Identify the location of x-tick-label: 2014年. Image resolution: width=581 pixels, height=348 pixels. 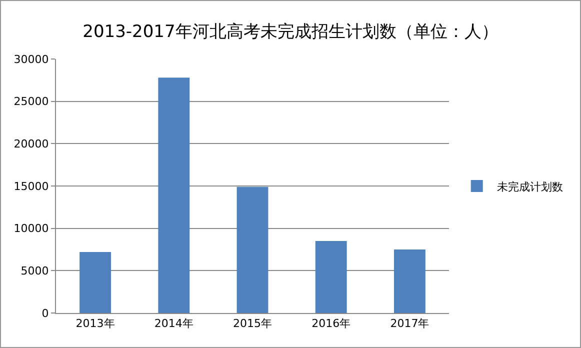
(174, 323).